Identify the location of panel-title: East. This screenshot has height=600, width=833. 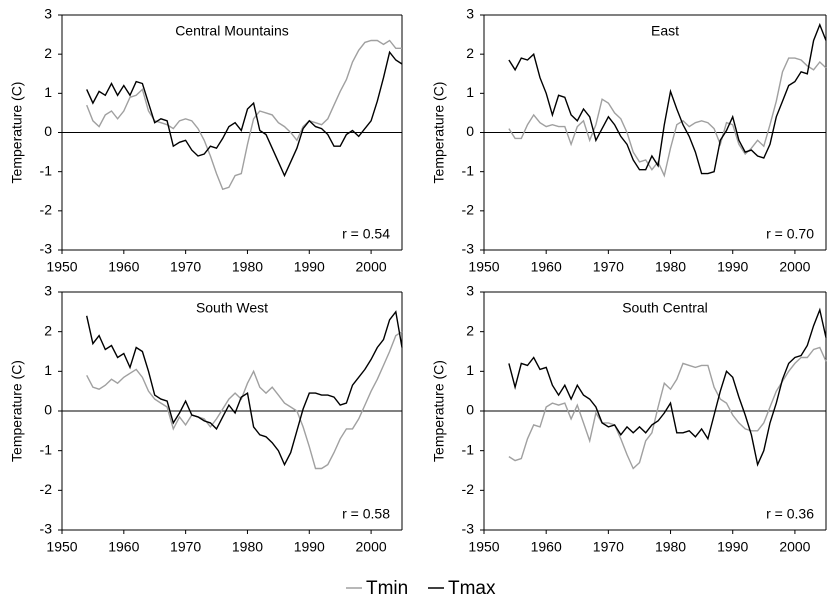
(665, 31).